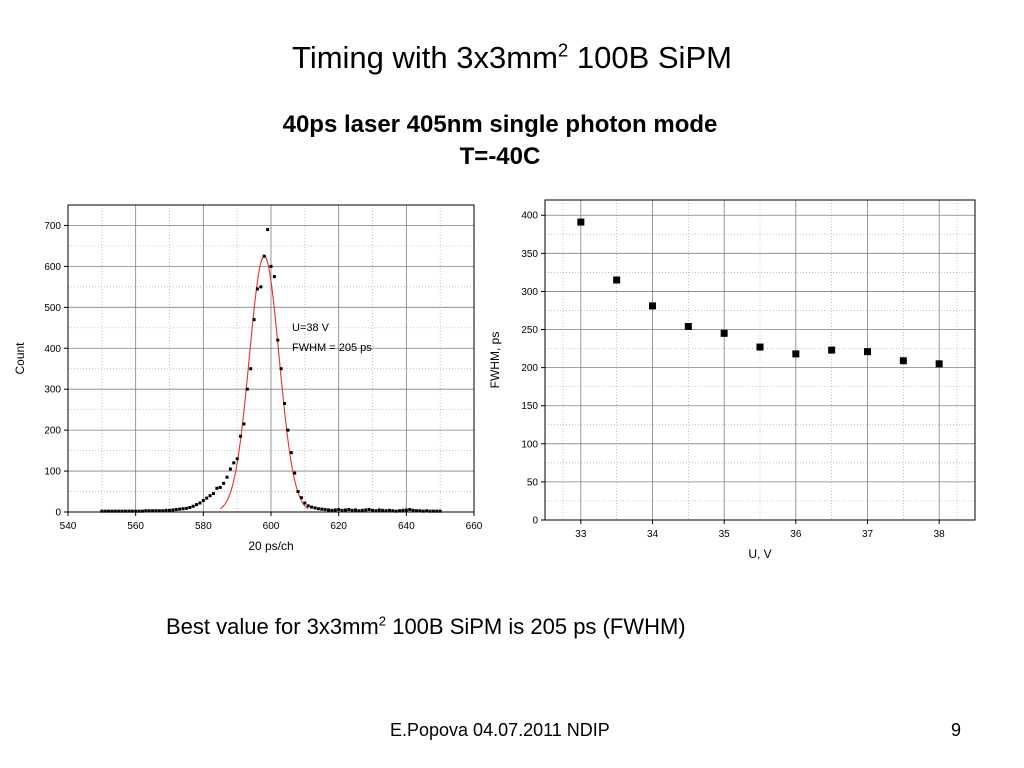 The image size is (1024, 768). I want to click on x-axis-label: U, V, so click(759, 554).